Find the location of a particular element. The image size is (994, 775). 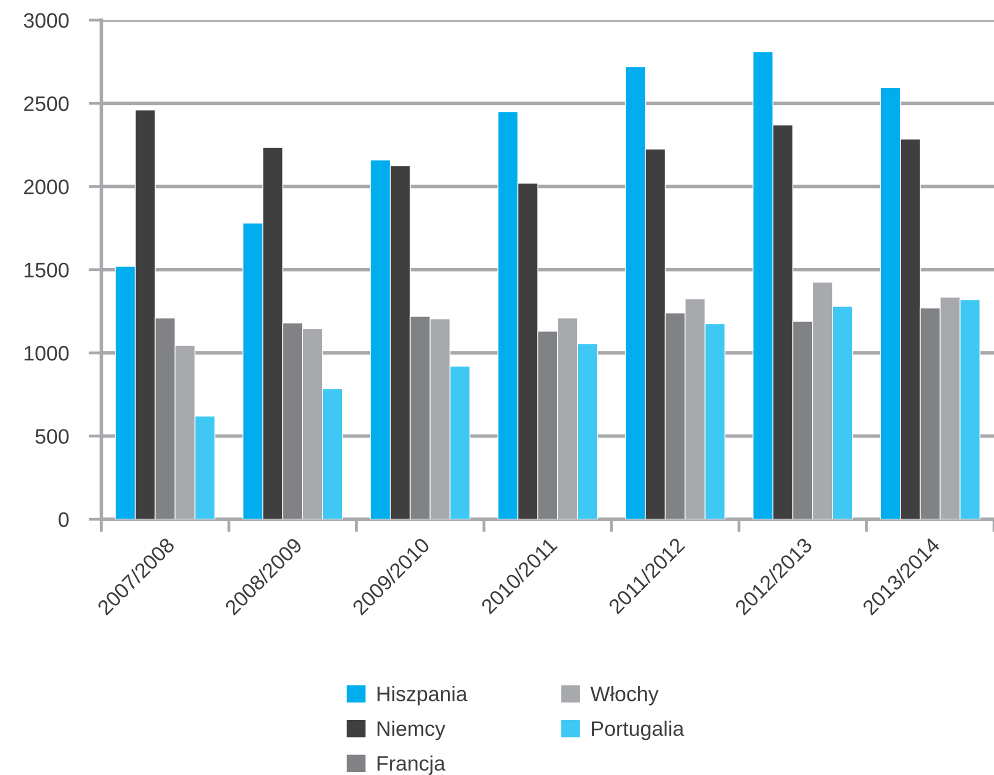

y-tick-label: 0 is located at coordinates (63, 520).